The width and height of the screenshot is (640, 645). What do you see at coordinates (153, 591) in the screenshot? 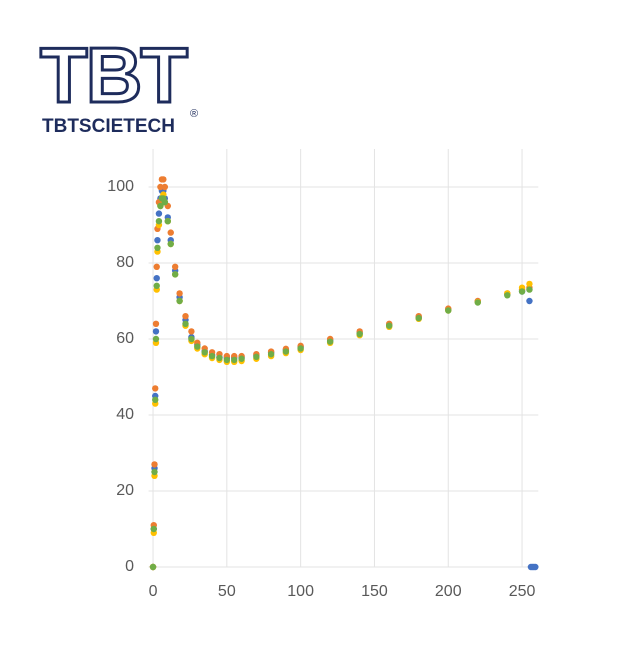
I see `x-tick-label: 0` at bounding box center [153, 591].